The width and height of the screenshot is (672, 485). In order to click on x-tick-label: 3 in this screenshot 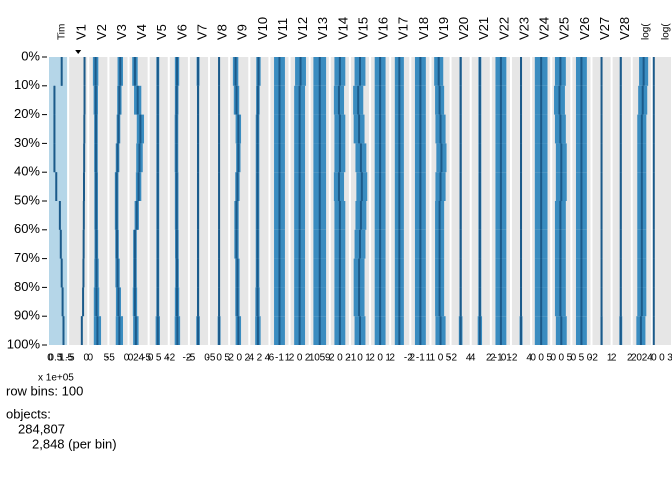, I will do `click(669, 358)`.